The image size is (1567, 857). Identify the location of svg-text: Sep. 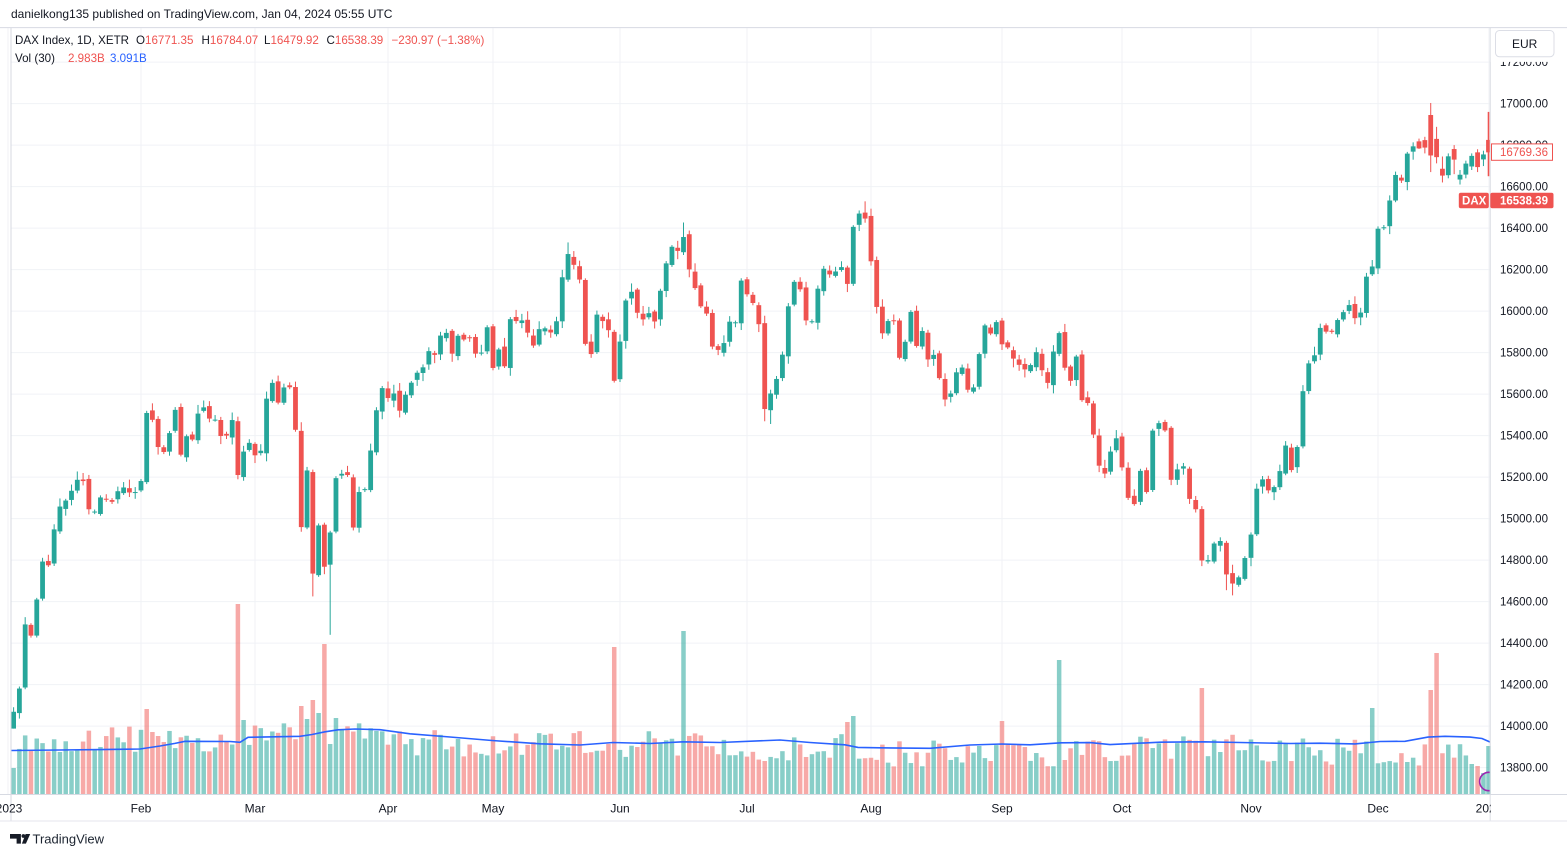
(1002, 809).